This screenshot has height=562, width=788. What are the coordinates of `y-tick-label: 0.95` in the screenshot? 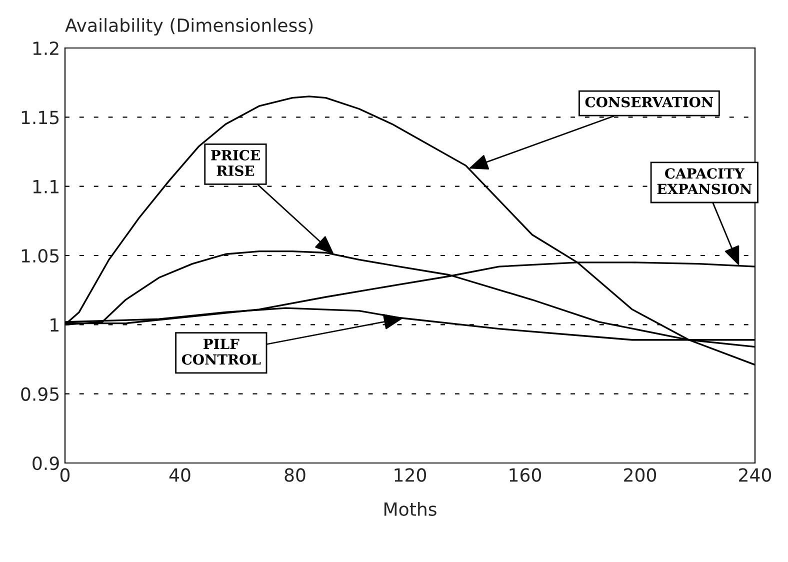 It's located at (40, 394).